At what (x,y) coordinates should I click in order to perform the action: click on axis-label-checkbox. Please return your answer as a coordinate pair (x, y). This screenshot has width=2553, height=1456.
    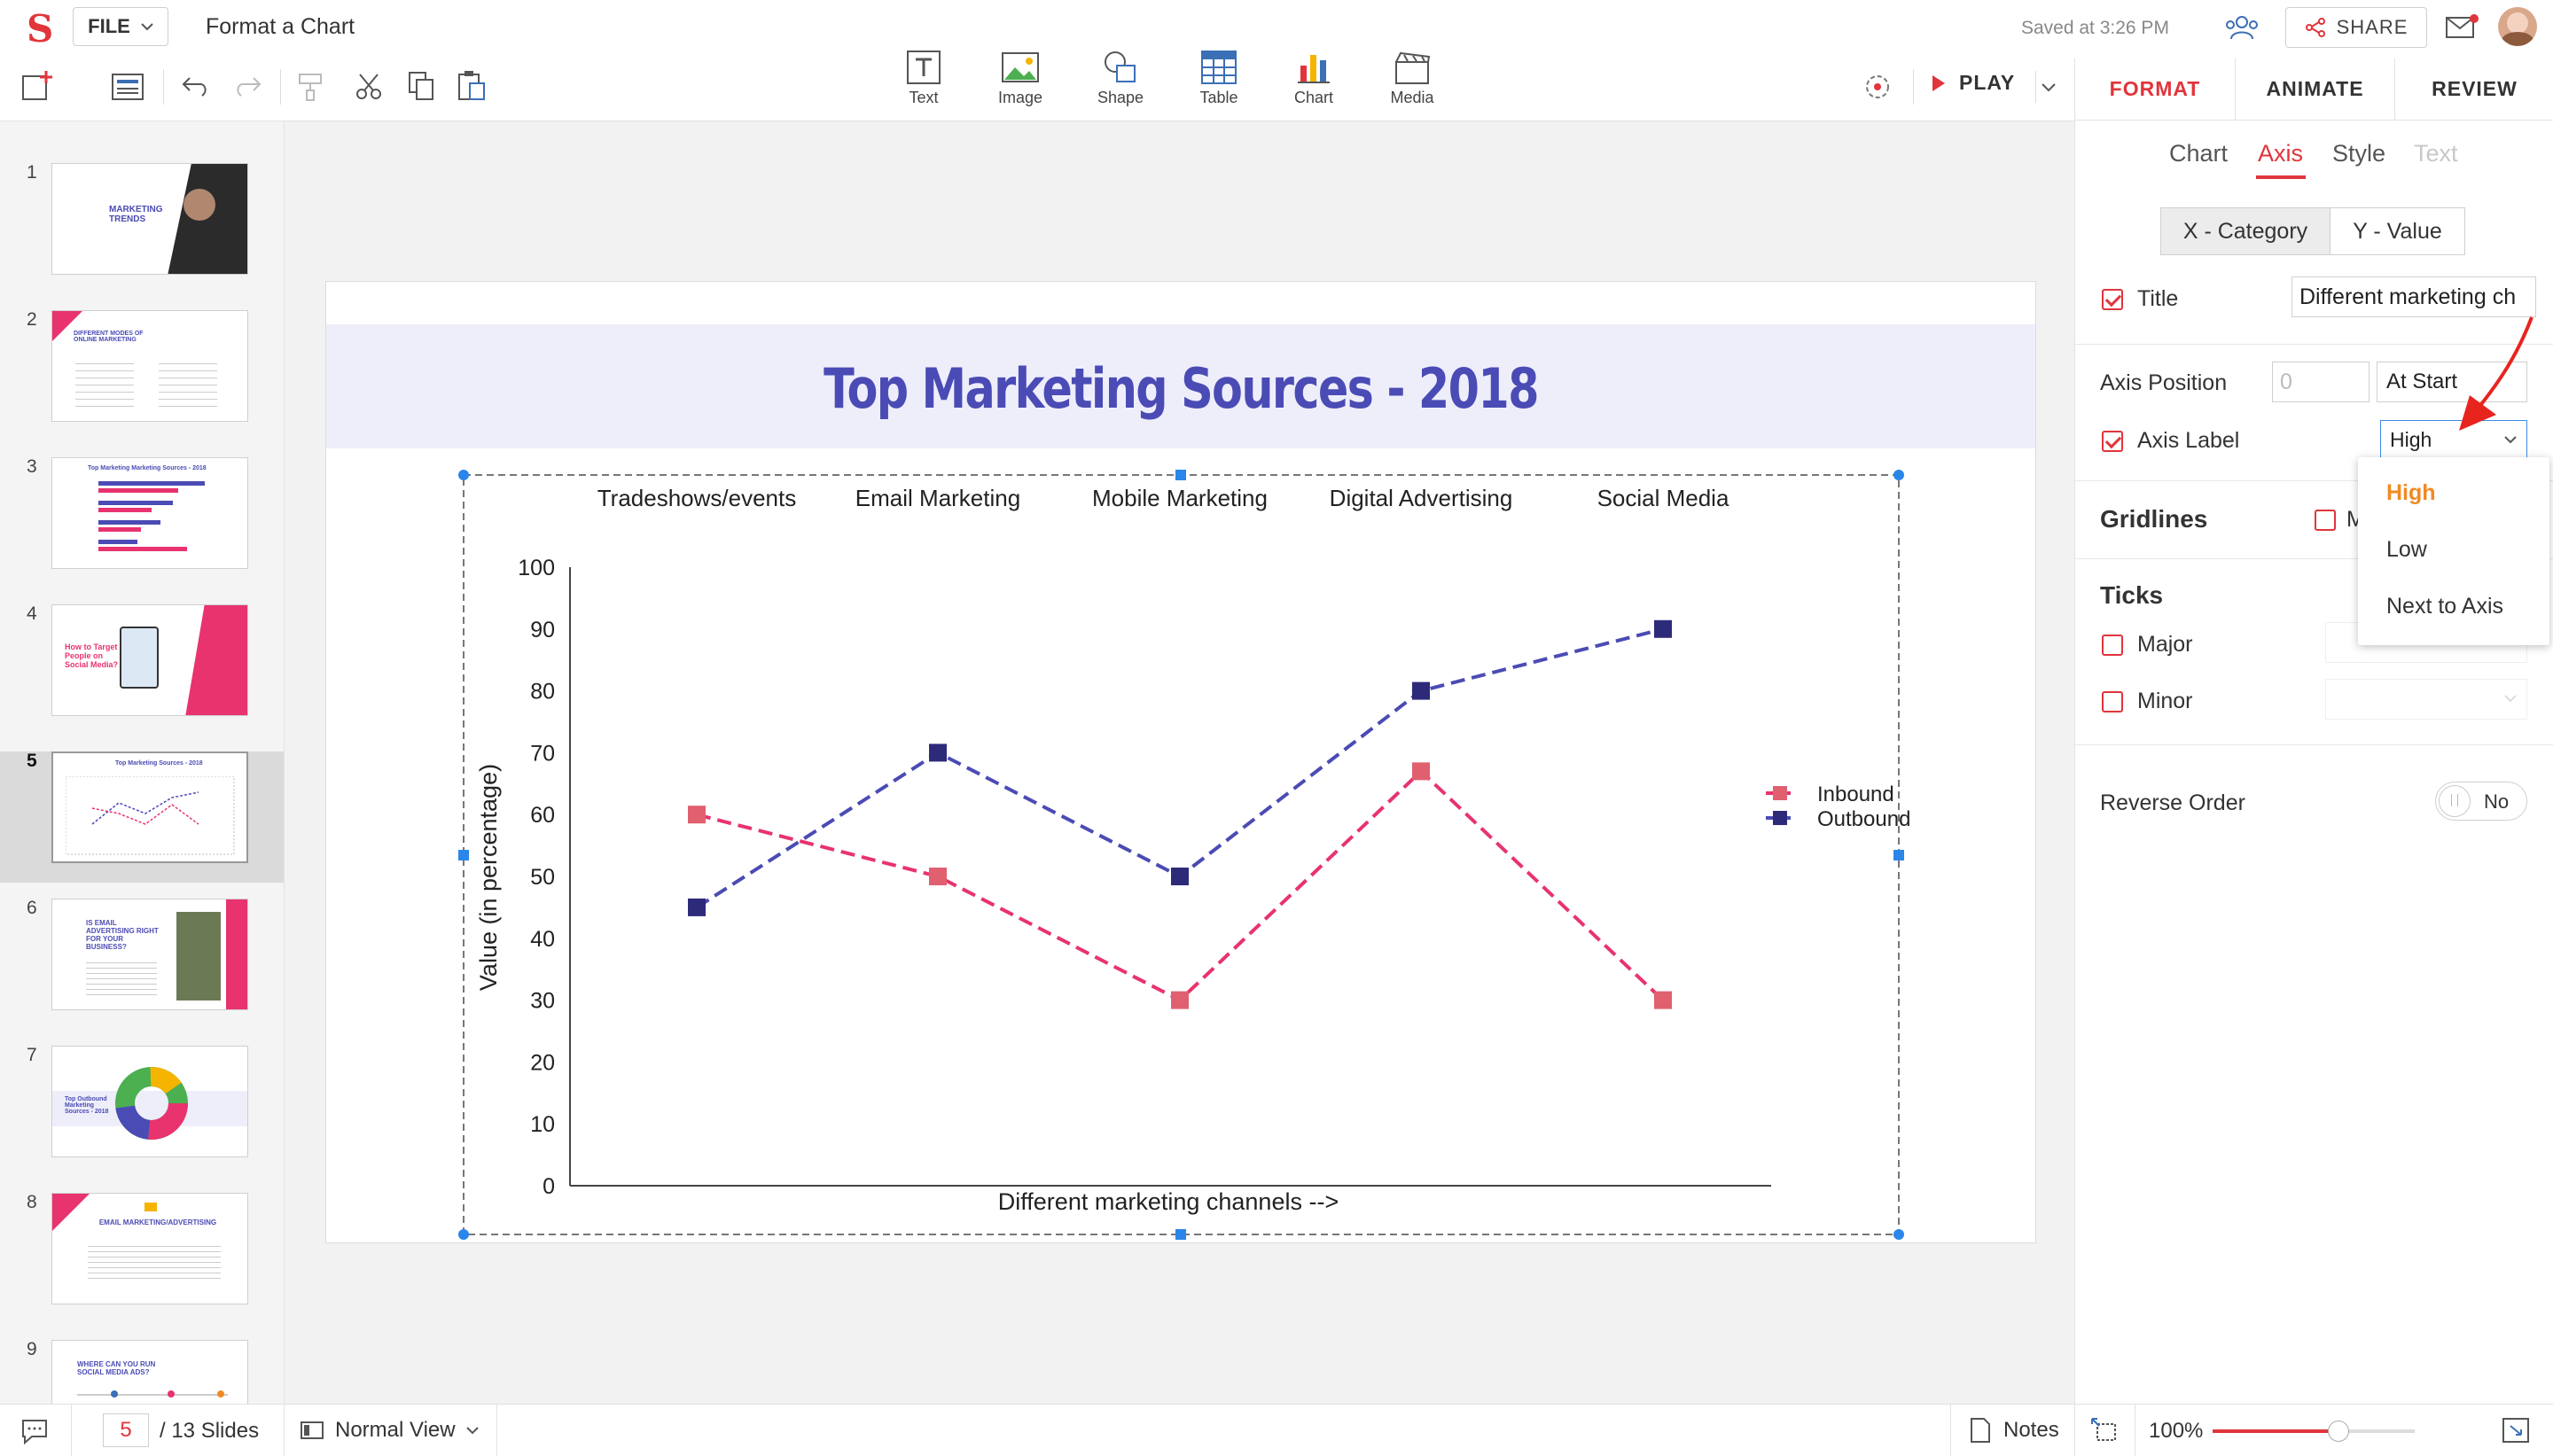
    Looking at the image, I should click on (2112, 441).